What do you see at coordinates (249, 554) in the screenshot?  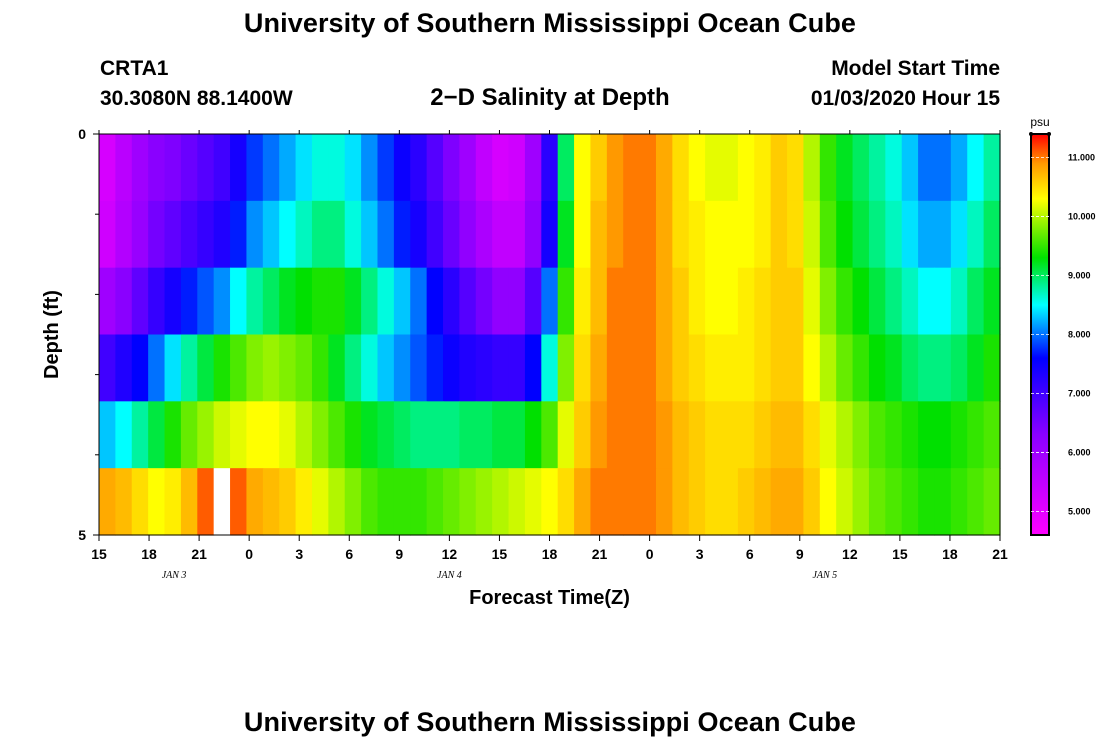 I see `x-tick-label: 0` at bounding box center [249, 554].